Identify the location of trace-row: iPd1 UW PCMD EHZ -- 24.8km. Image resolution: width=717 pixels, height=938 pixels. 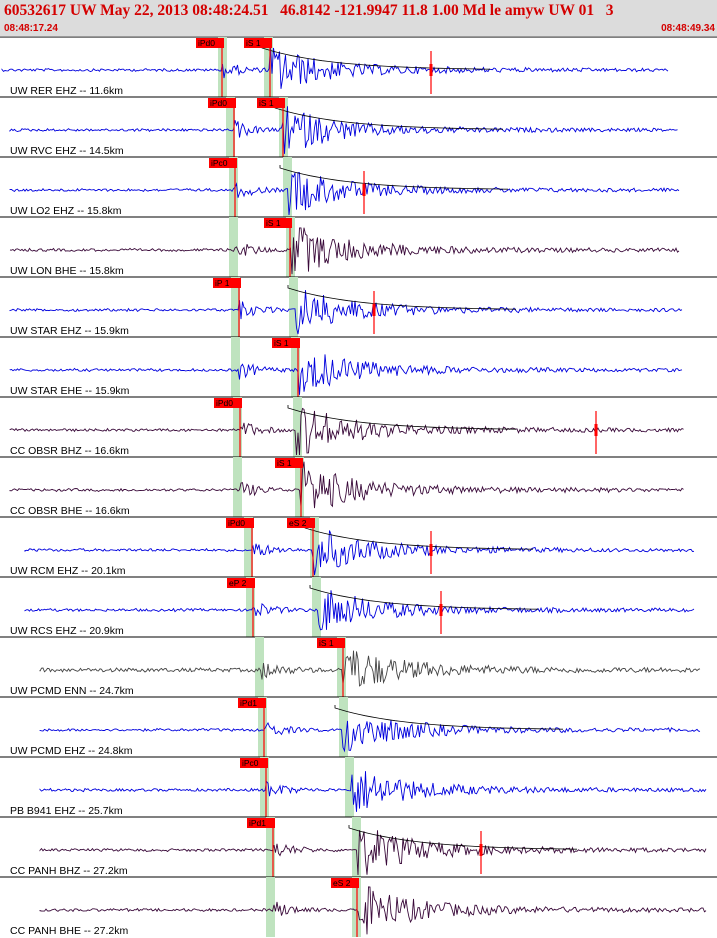
(358, 726).